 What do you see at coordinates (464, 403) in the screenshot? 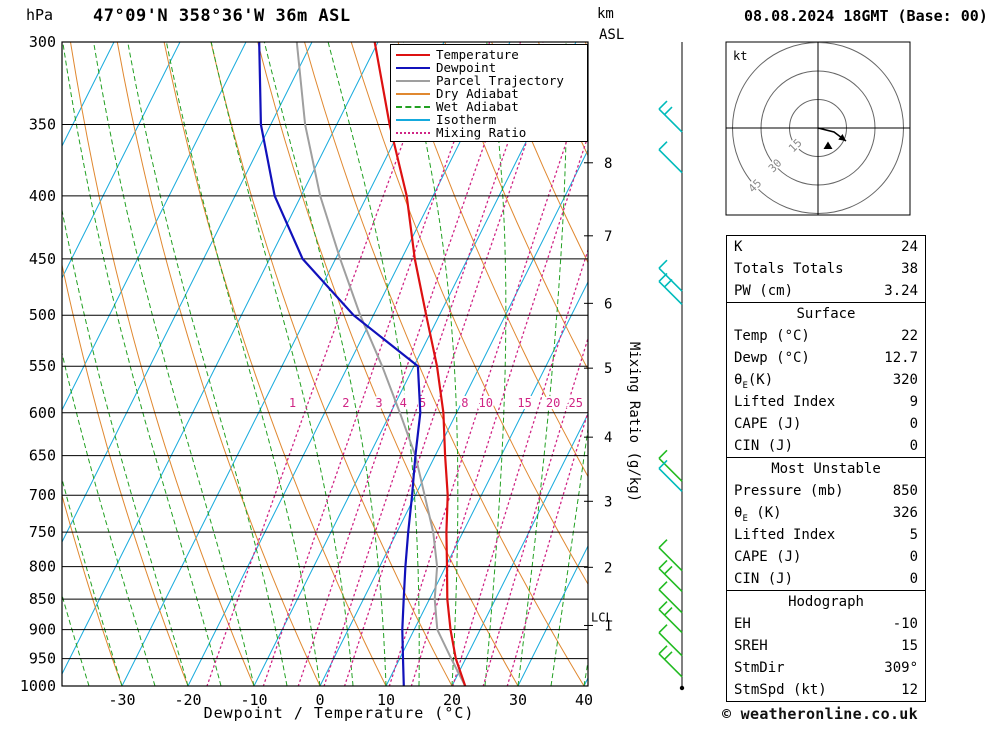
I see `mixing-ratio-label: 8` at bounding box center [464, 403].